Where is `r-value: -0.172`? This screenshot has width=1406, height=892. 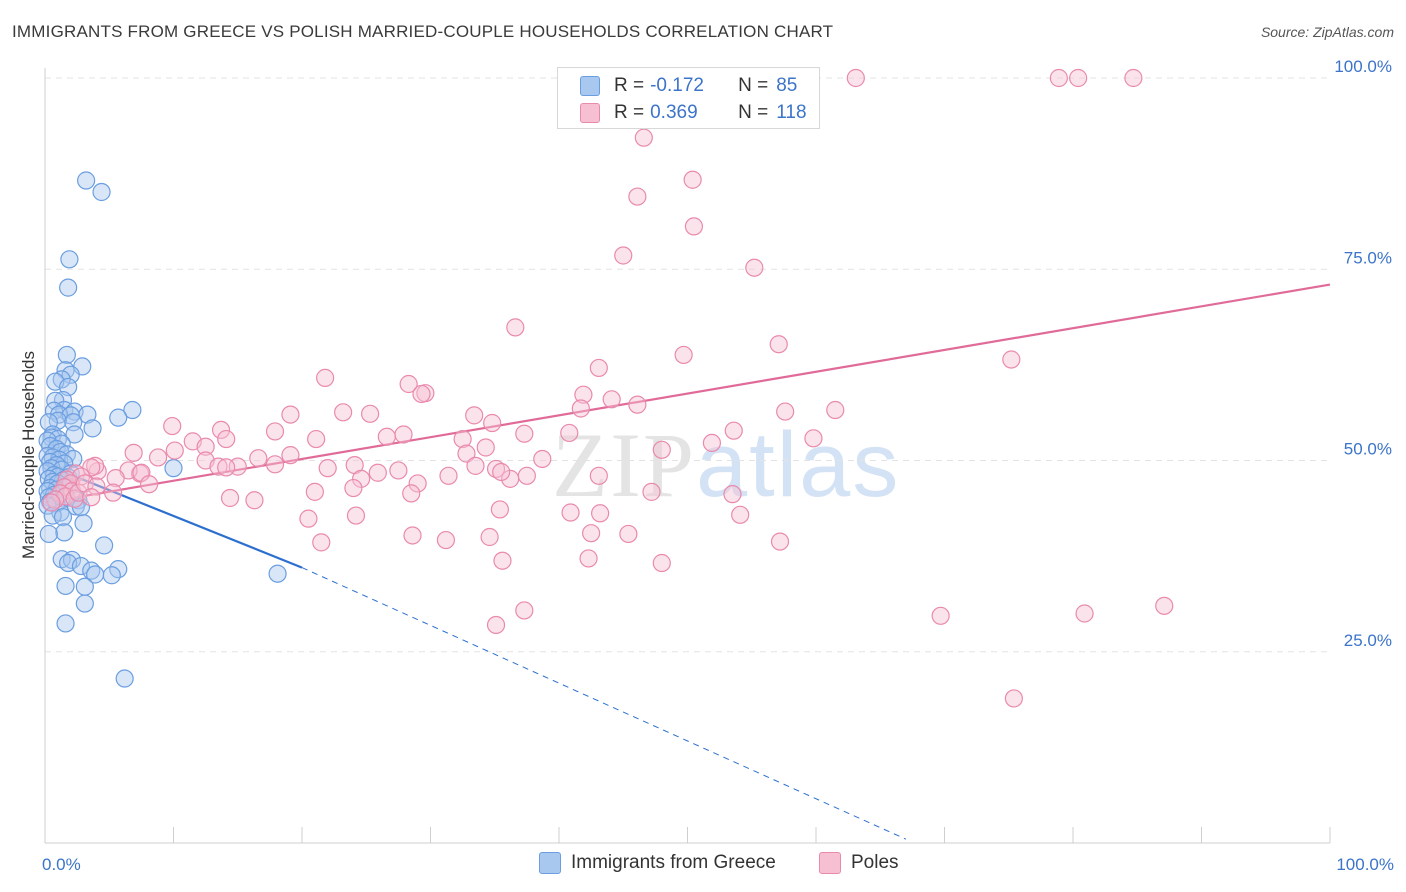 r-value: -0.172 is located at coordinates (677, 85).